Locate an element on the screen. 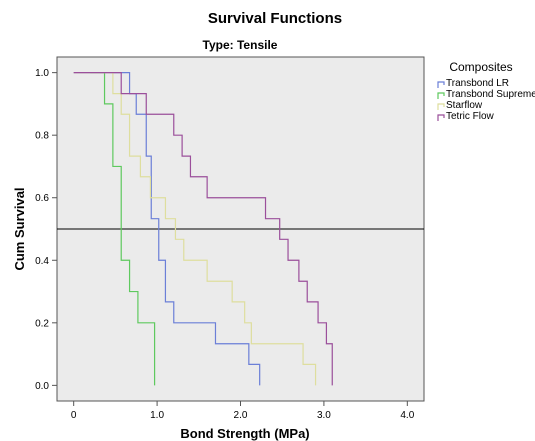  y-tick-label: 0.6 is located at coordinates (42, 198).